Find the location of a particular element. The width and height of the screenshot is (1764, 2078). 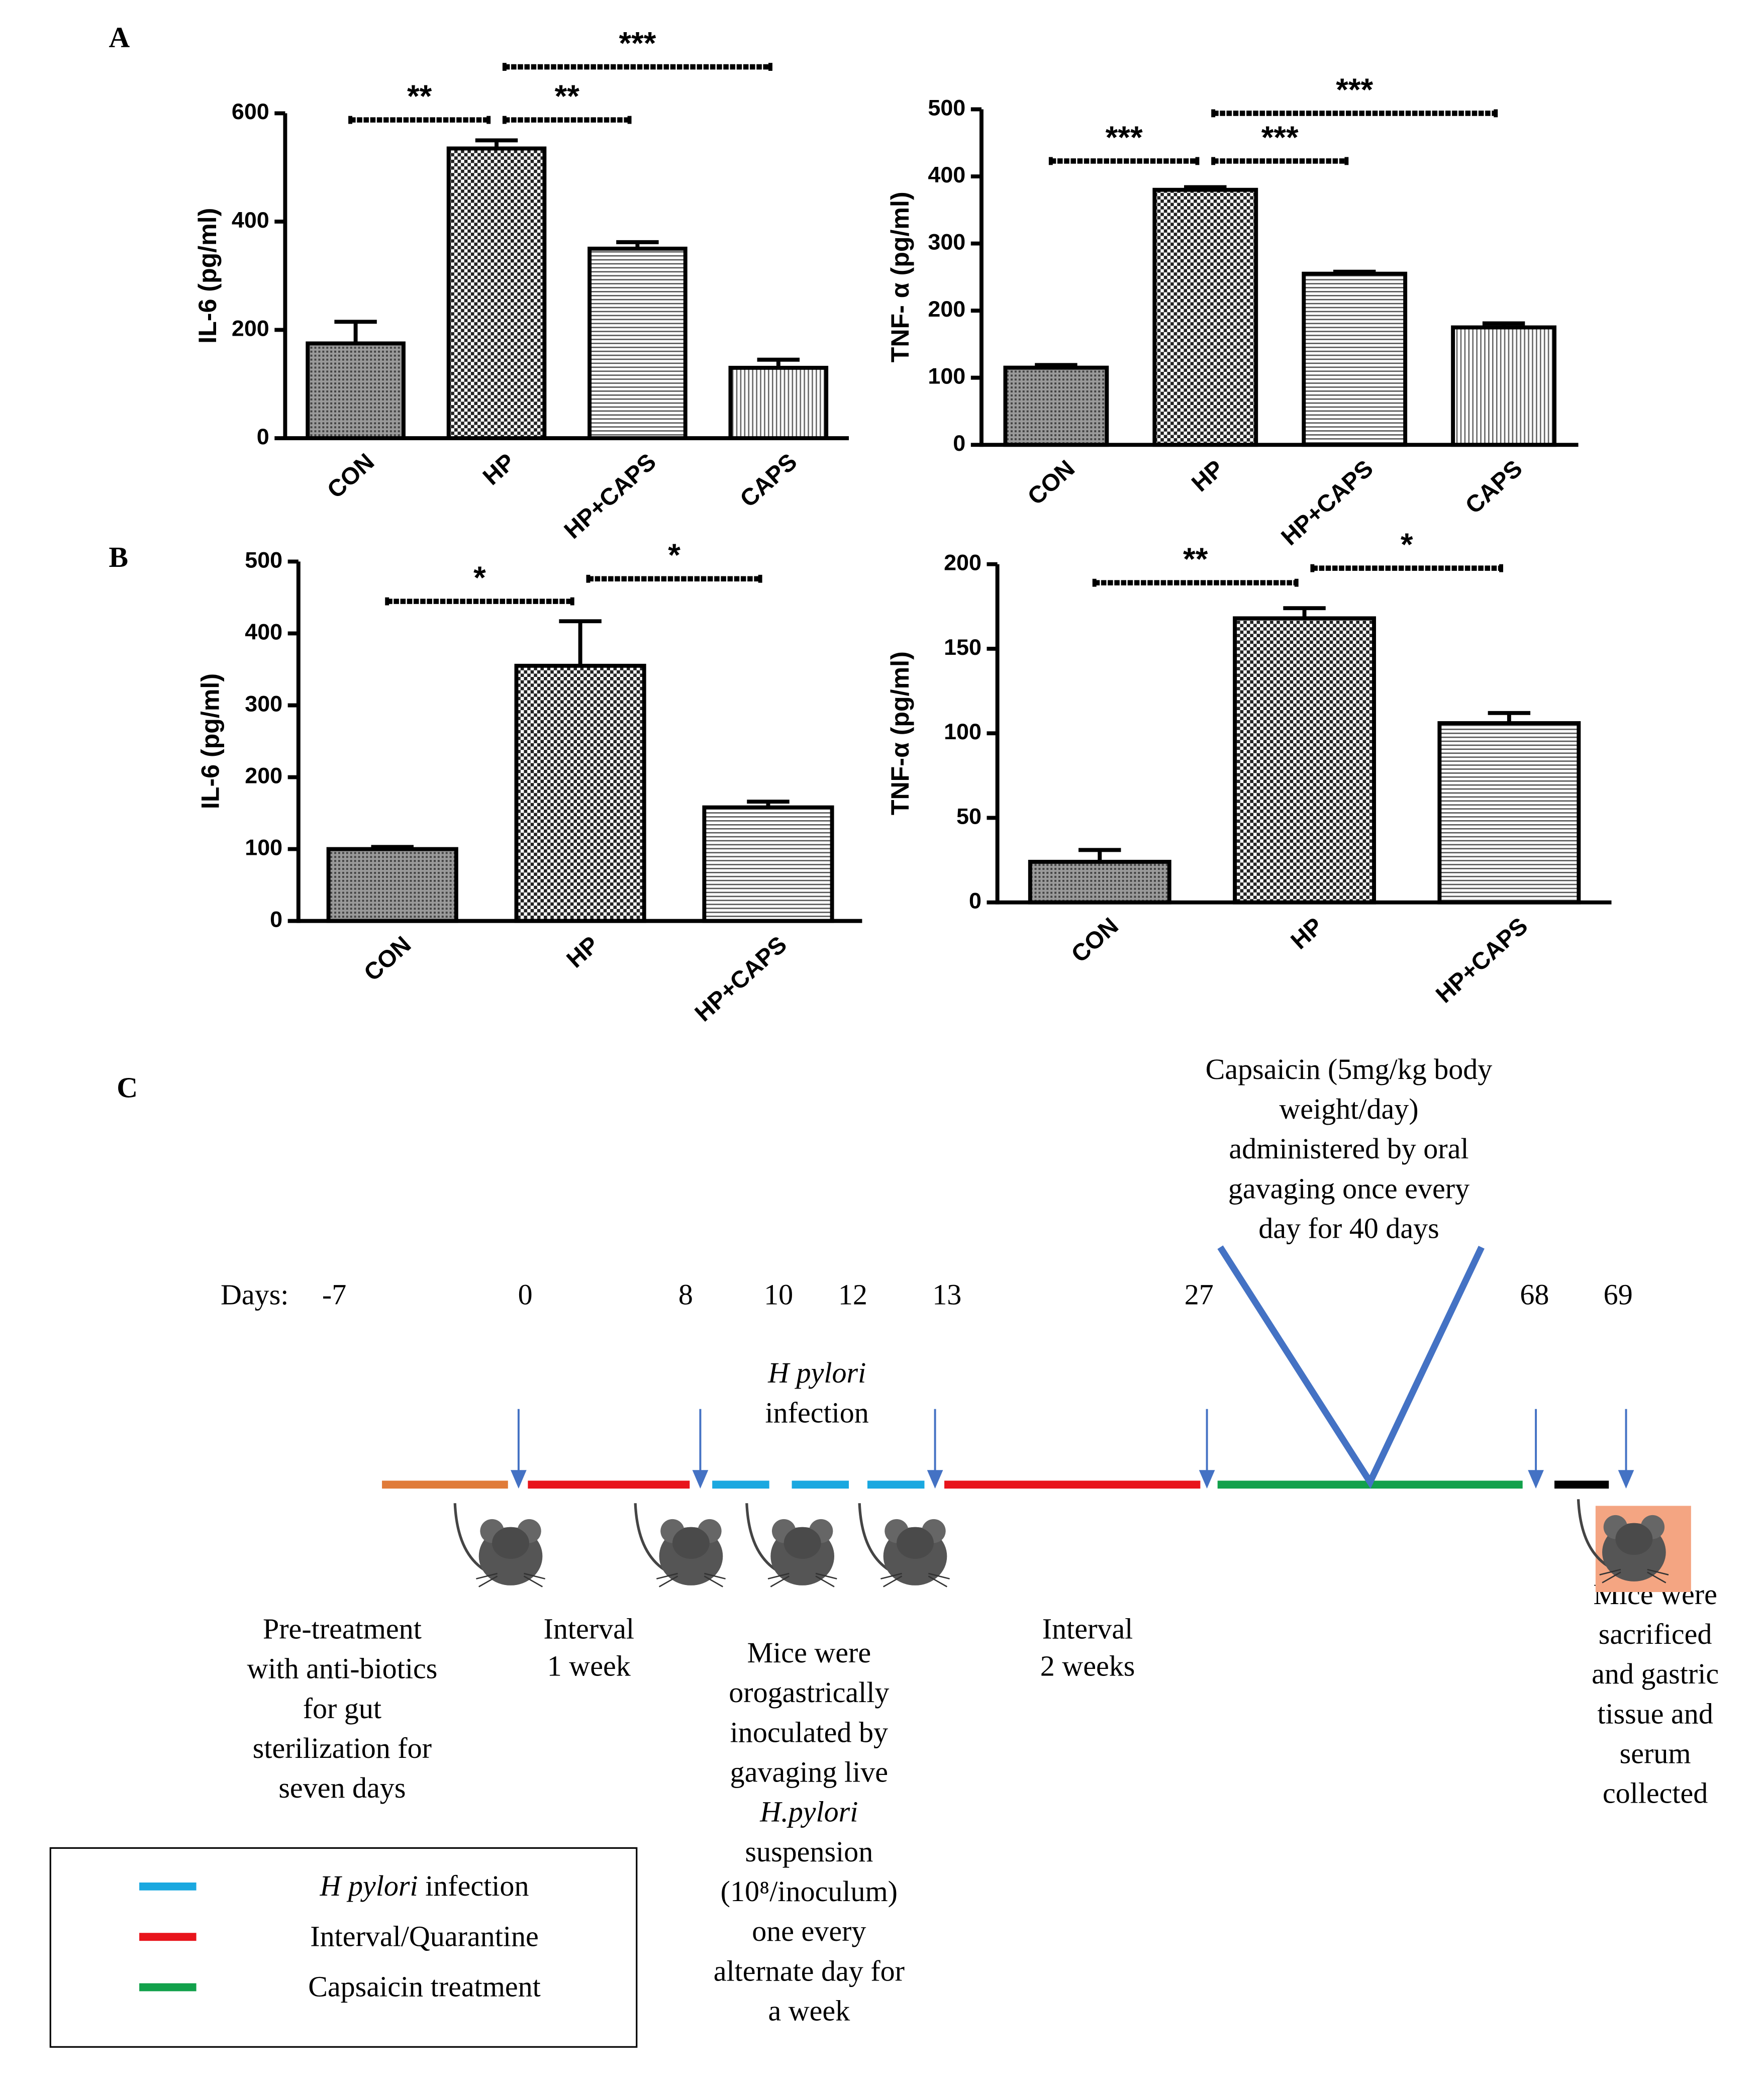

legend-box is located at coordinates (343, 1948).